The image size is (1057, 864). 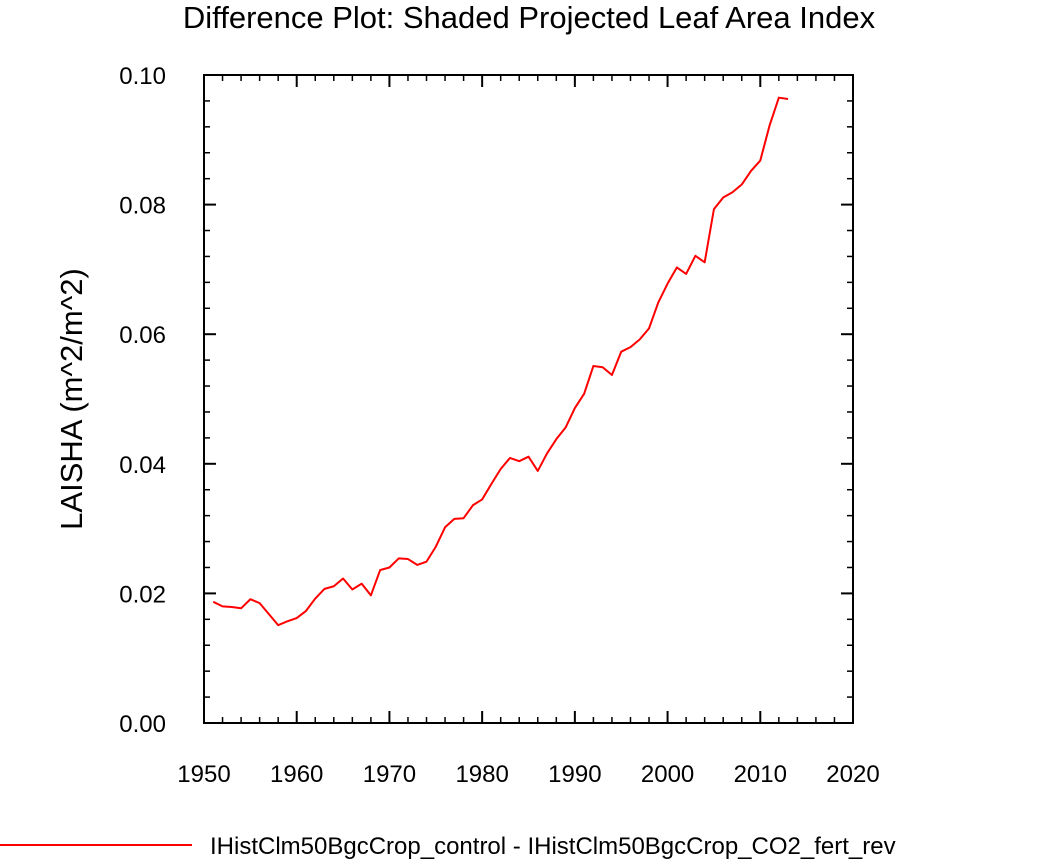 What do you see at coordinates (852, 774) in the screenshot?
I see `x-tick-label: 2020` at bounding box center [852, 774].